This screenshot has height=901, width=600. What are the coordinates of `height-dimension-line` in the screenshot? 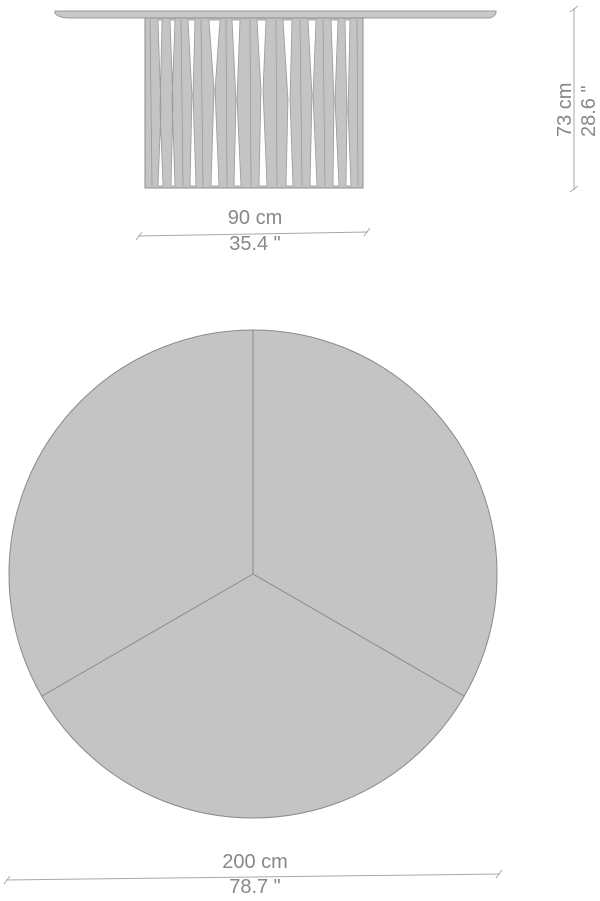 It's located at (574, 99).